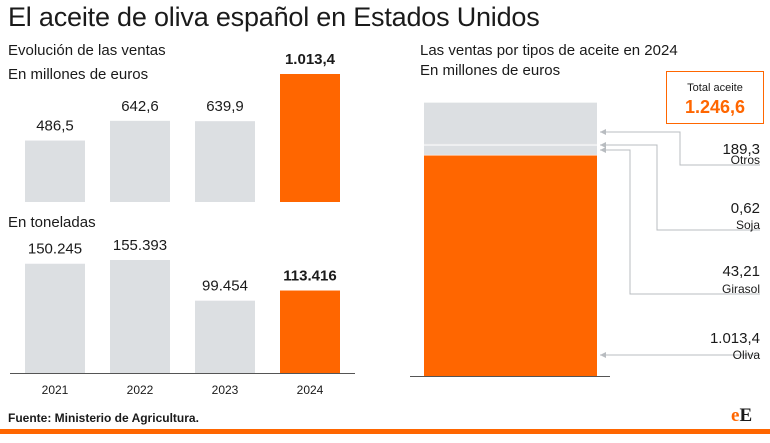 This screenshot has width=770, height=443. I want to click on stack-category-label-oliva: Oliva, so click(747, 355).